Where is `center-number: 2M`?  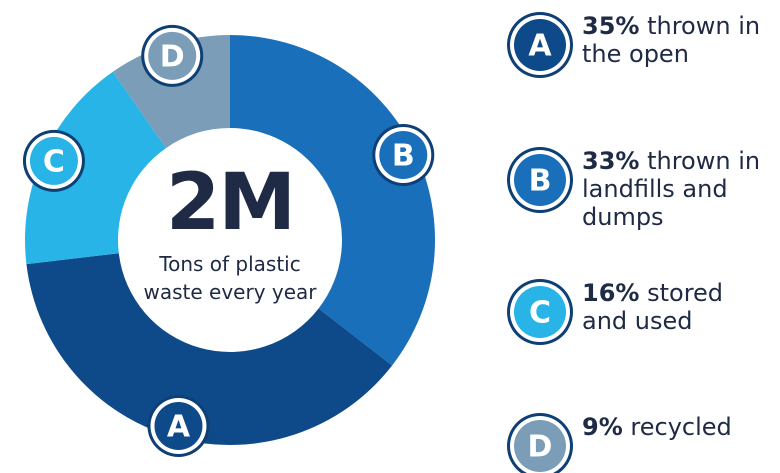 center-number: 2M is located at coordinates (231, 203).